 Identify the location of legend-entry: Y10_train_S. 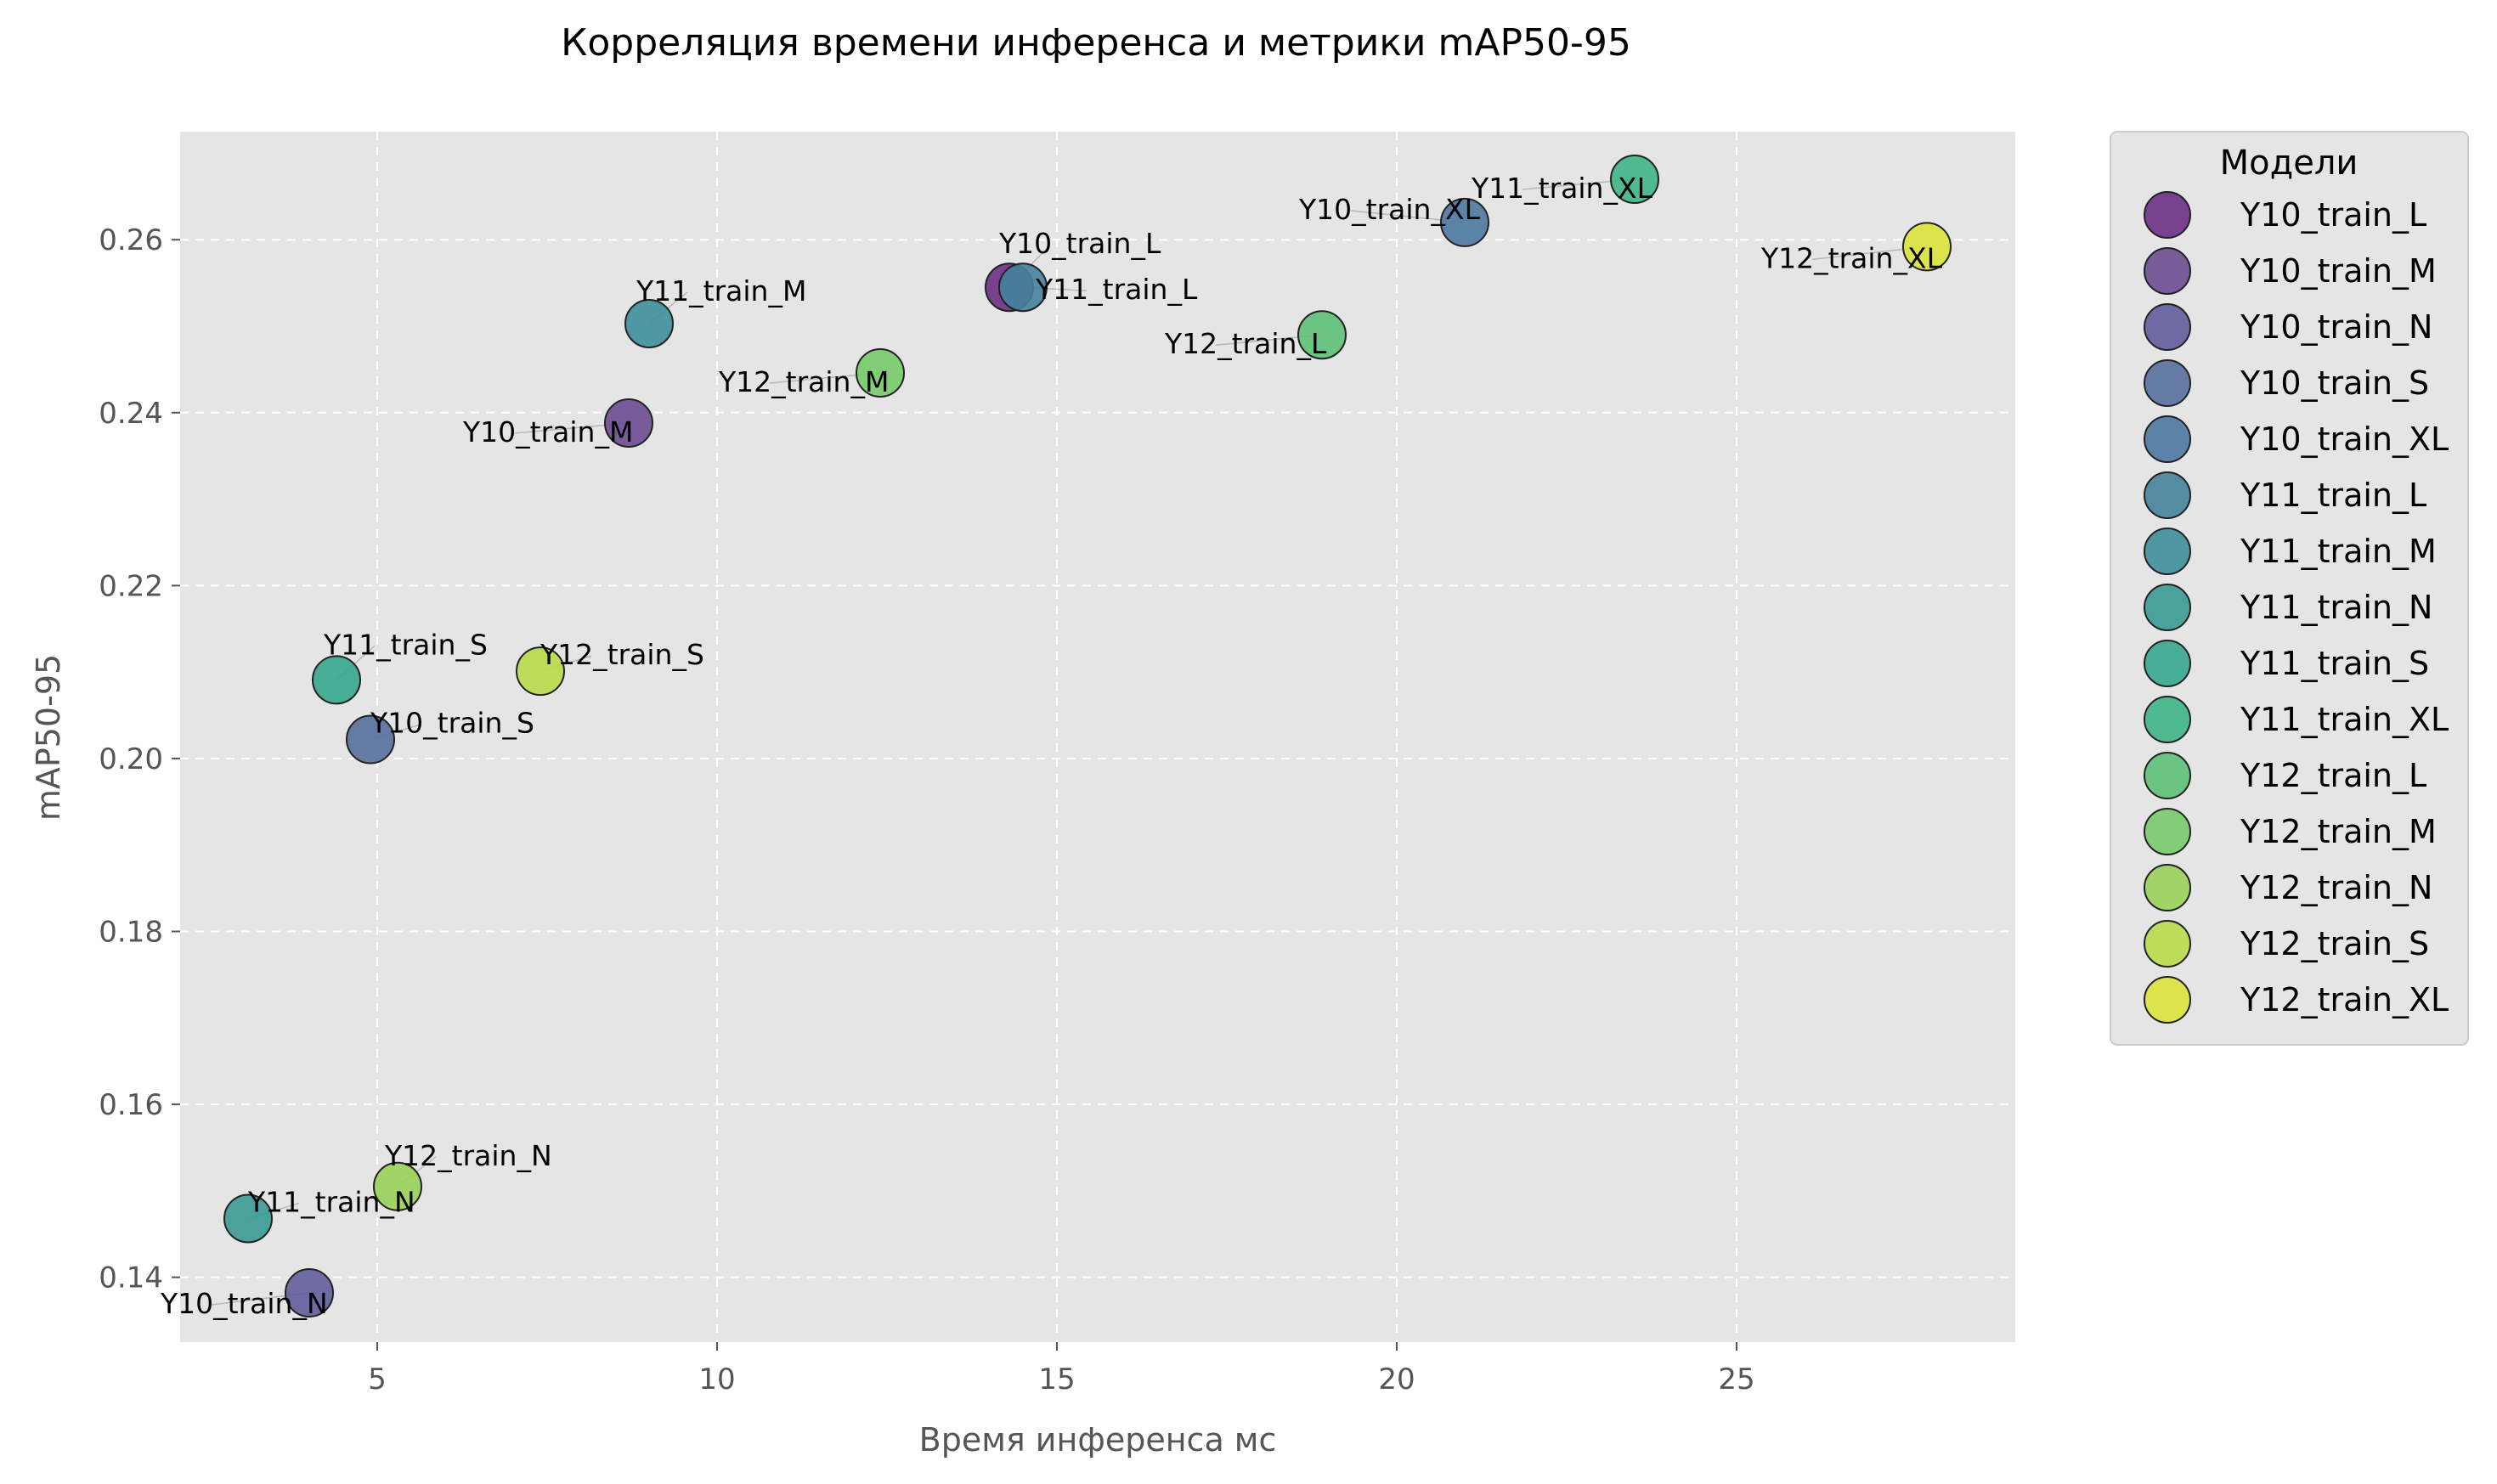
(2335, 383).